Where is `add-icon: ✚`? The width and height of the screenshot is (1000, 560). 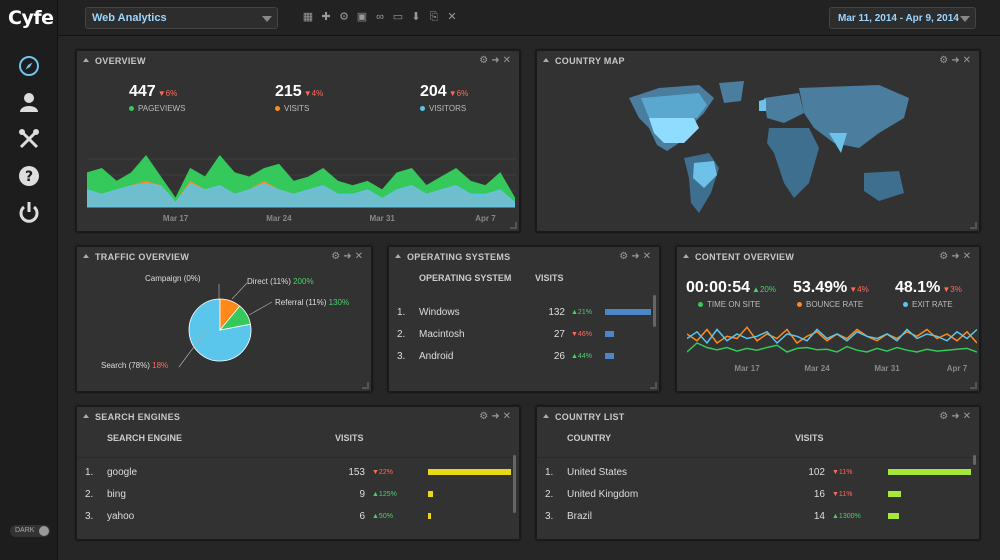
add-icon: ✚ is located at coordinates (326, 17).